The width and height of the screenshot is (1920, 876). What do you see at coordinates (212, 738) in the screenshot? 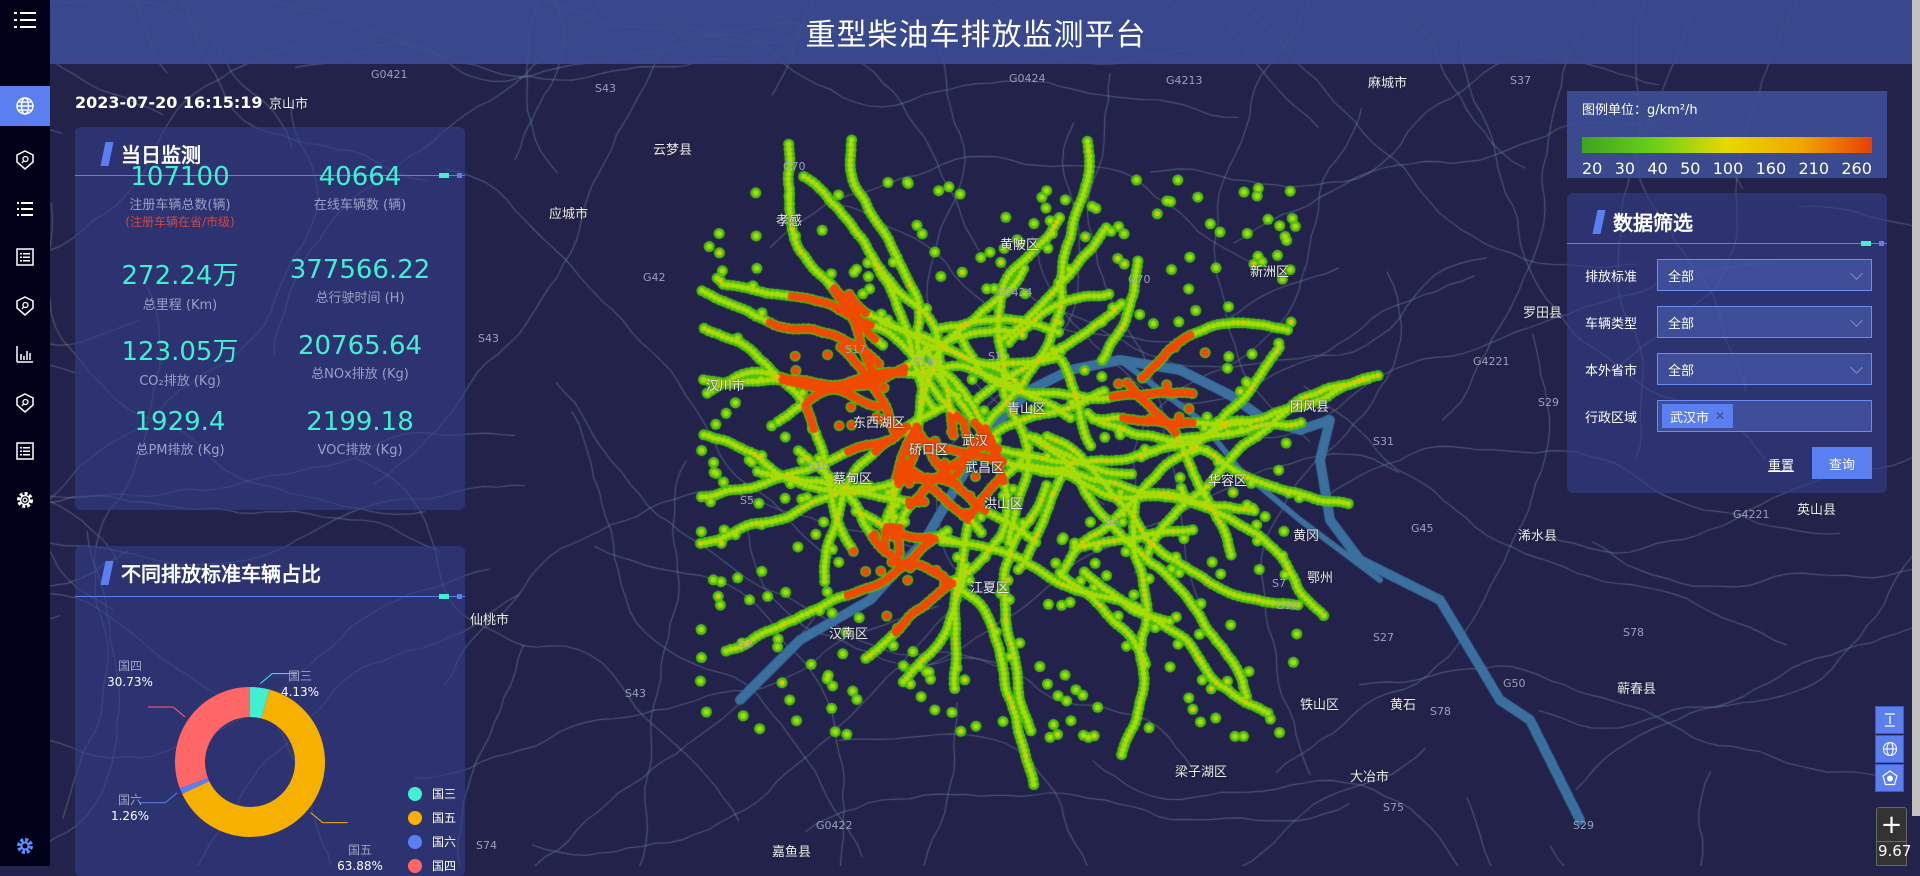
I see `donut-slice-国四` at bounding box center [212, 738].